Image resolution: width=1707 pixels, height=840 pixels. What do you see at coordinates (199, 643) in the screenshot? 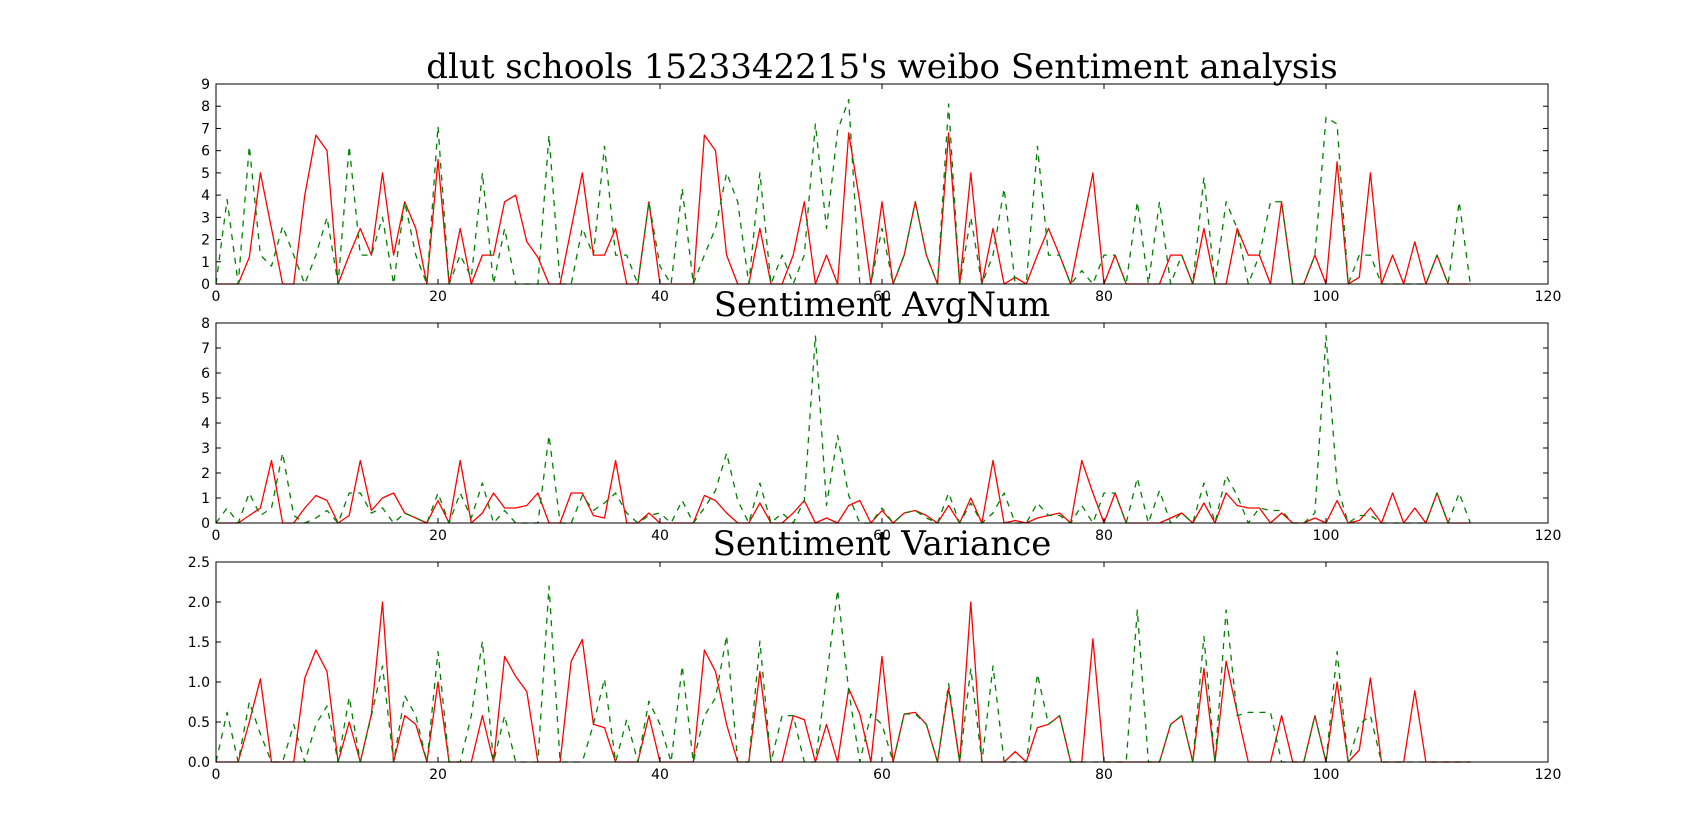
I see `y-tick-label: 1.5` at bounding box center [199, 643].